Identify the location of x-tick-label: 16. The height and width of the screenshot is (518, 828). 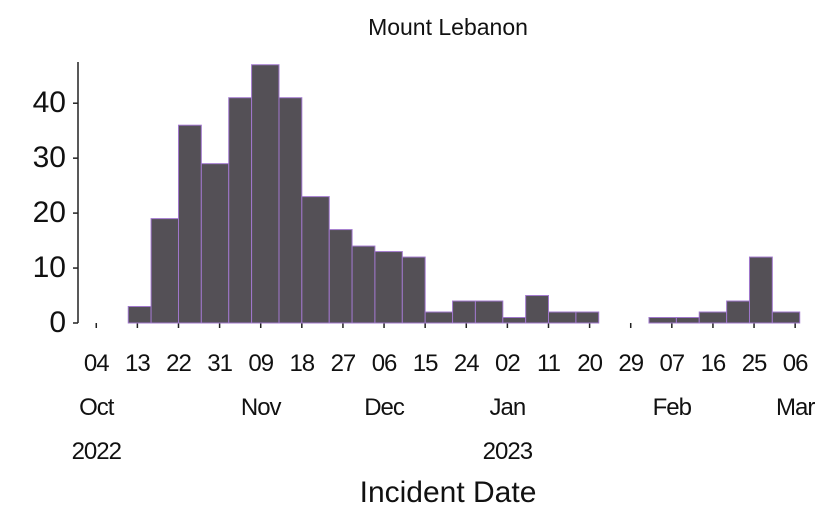
(713, 363).